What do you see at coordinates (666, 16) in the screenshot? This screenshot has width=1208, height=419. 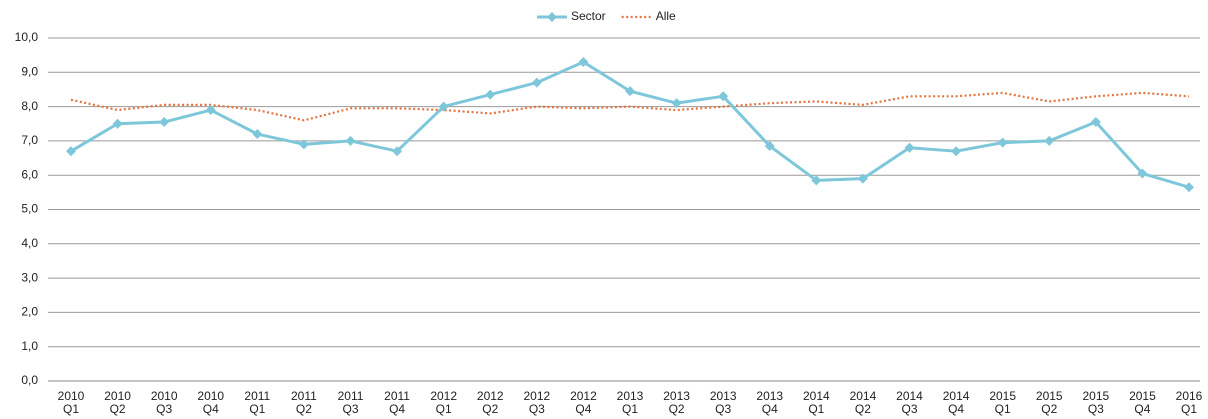 I see `legend-label: Alle` at bounding box center [666, 16].